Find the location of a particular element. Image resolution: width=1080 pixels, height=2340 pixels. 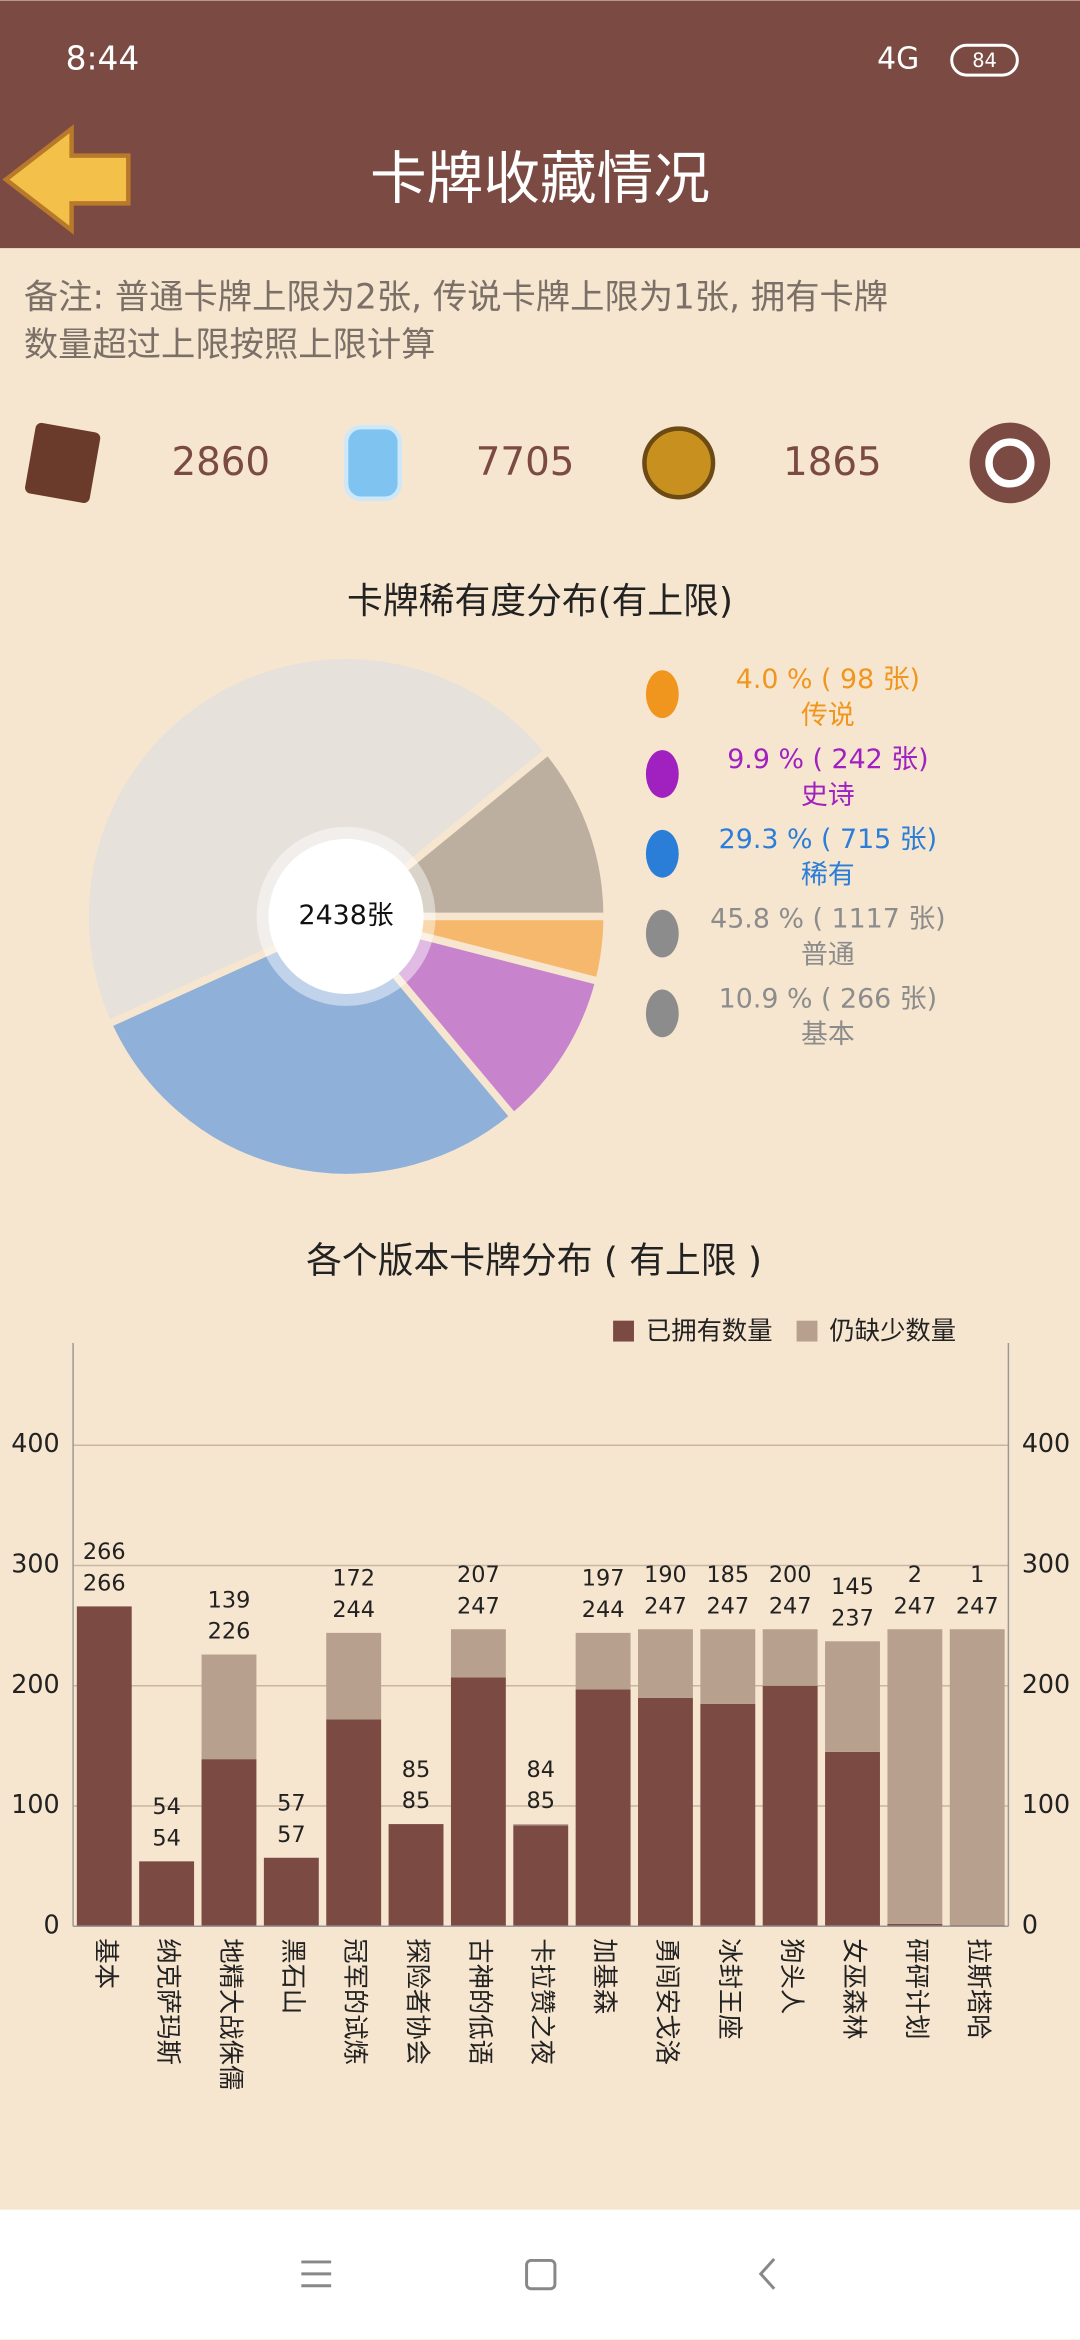

refresh-button is located at coordinates (1010, 463).